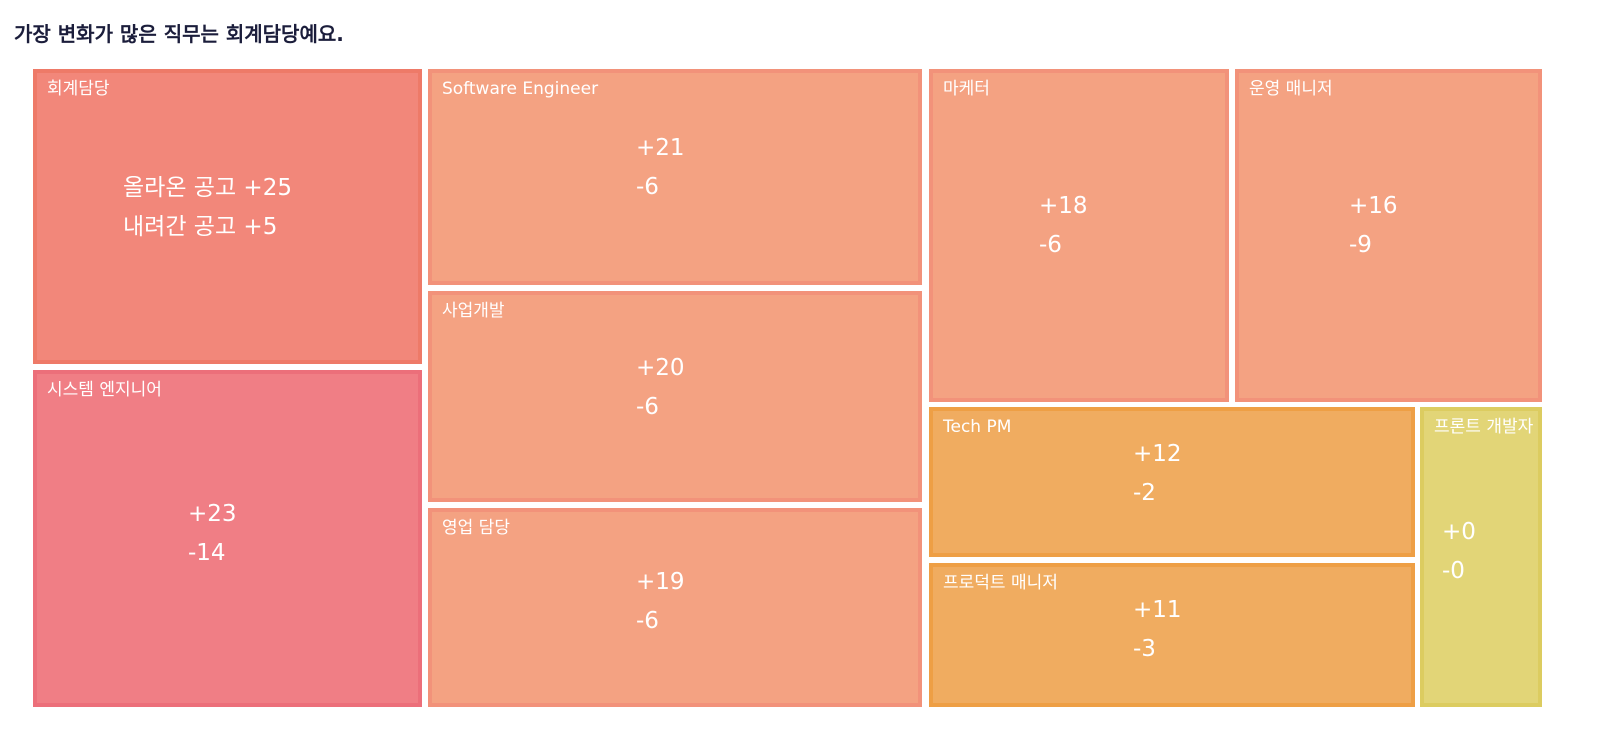 The image size is (1612, 752). Describe the element at coordinates (1144, 649) in the screenshot. I see `tile-9-removed-value: -3` at that location.